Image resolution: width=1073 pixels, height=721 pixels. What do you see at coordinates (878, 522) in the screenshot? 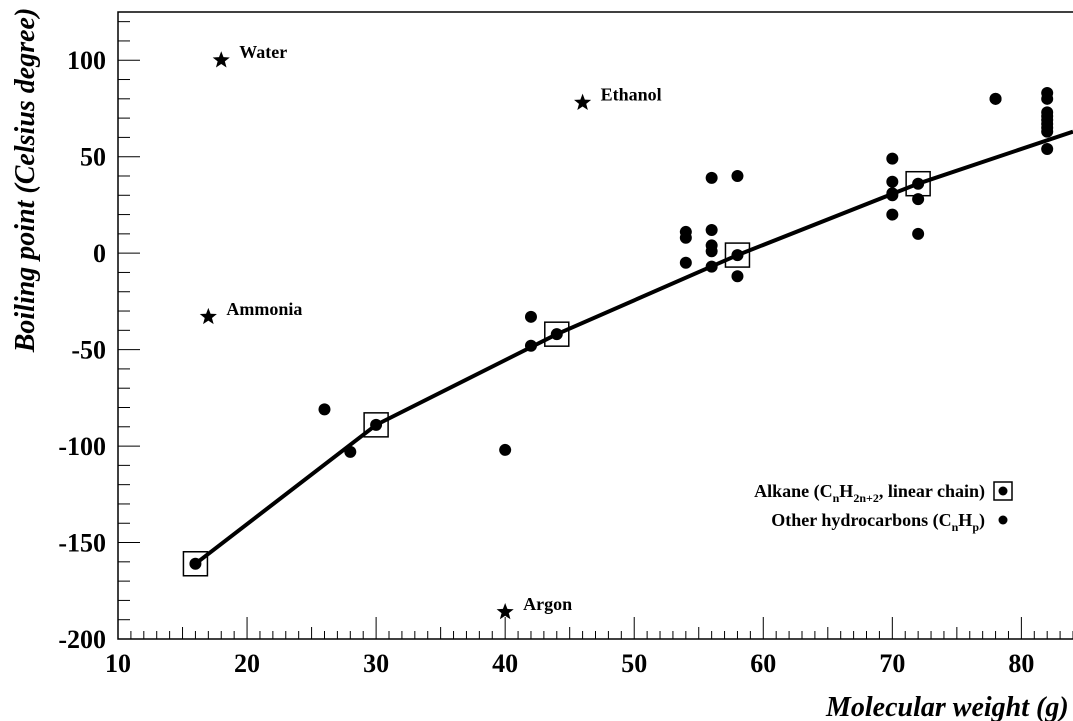
I see `legend-label: Other hydrocarbons (CnHp)` at bounding box center [878, 522].